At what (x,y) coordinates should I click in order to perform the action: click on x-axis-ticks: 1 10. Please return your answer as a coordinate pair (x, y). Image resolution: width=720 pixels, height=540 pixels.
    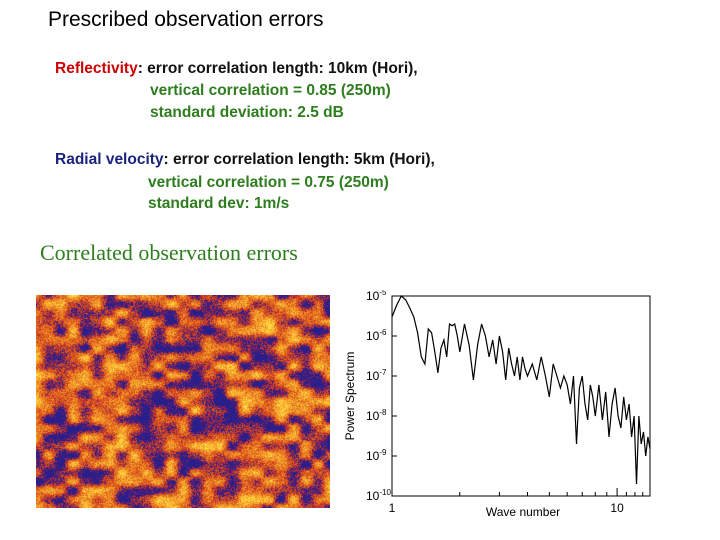
    Looking at the image, I should click on (520, 501).